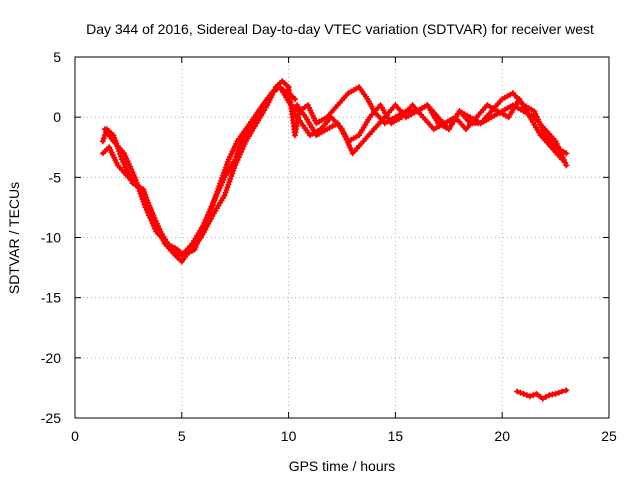  Describe the element at coordinates (55, 177) in the screenshot. I see `y-tick-label: -5` at that location.